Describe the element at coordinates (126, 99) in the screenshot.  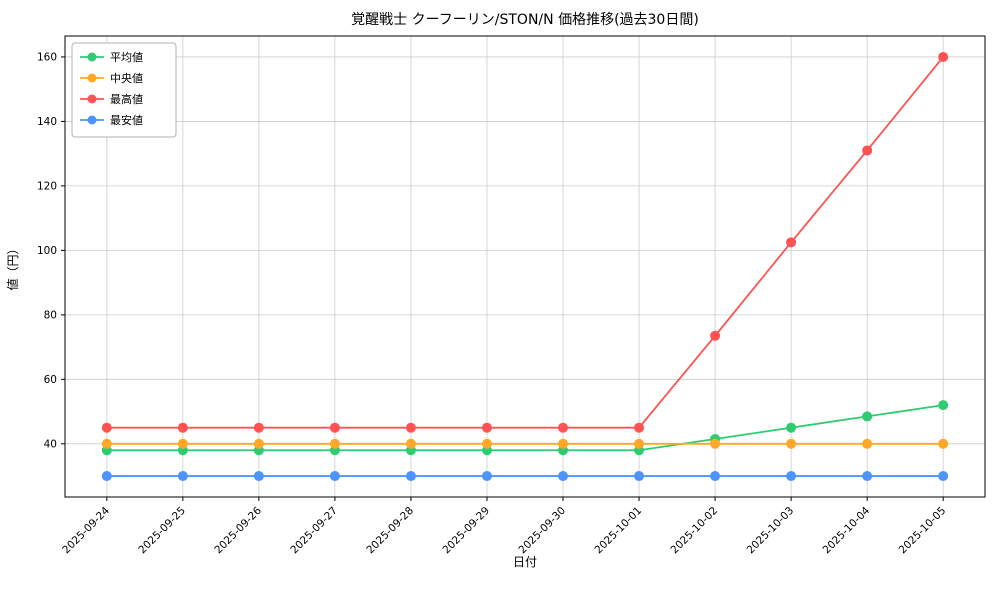
I see `legend-label-max: 最高値` at that location.